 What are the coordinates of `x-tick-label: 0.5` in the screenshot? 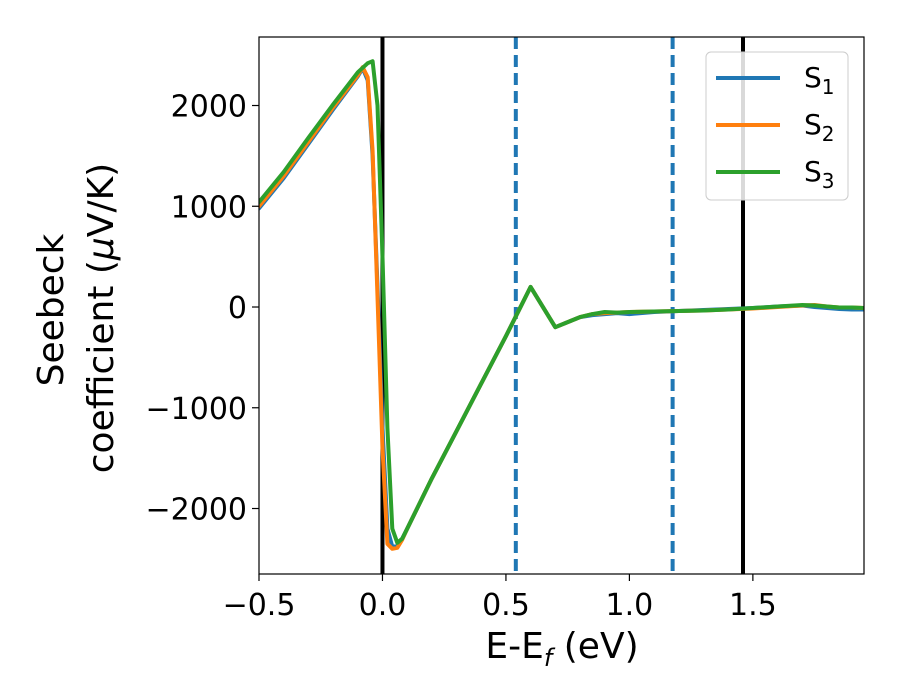 It's located at (506, 605).